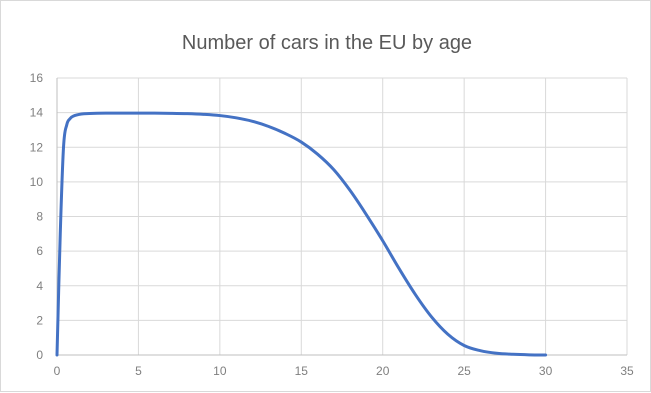  Describe the element at coordinates (546, 371) in the screenshot. I see `x-tick-label-30: 30` at that location.